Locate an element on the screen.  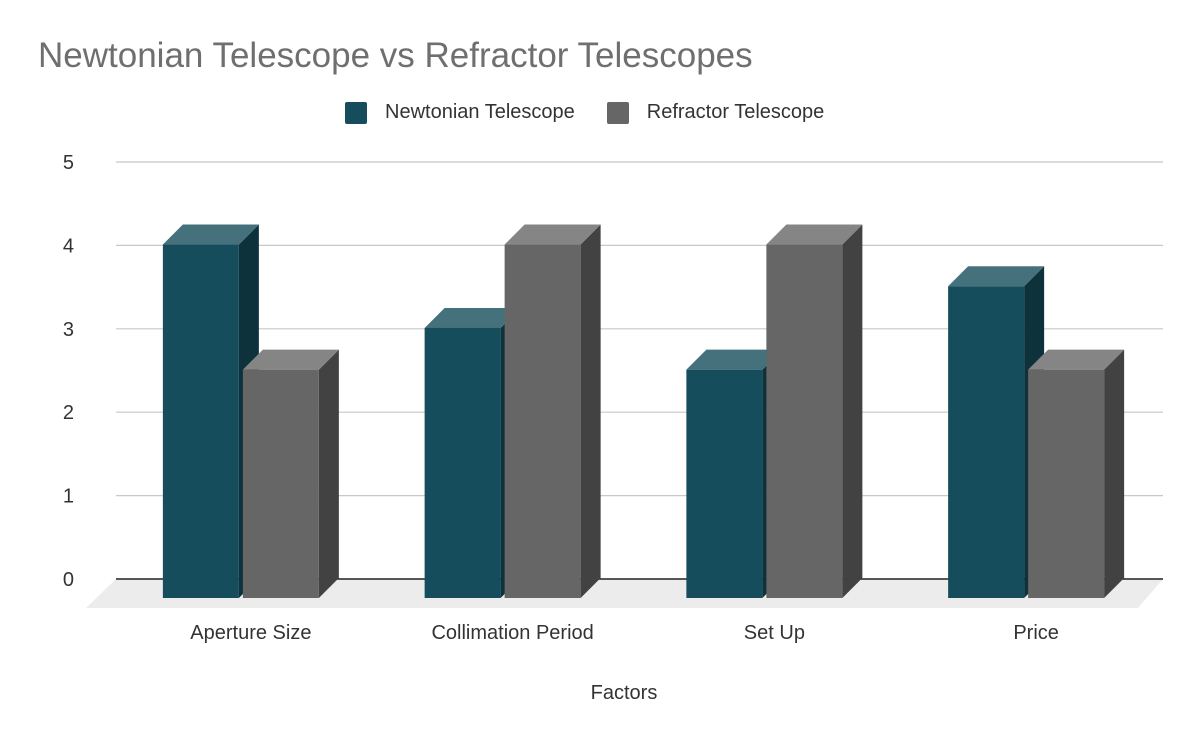
x-tick-label: Collimation Period is located at coordinates (512, 633).